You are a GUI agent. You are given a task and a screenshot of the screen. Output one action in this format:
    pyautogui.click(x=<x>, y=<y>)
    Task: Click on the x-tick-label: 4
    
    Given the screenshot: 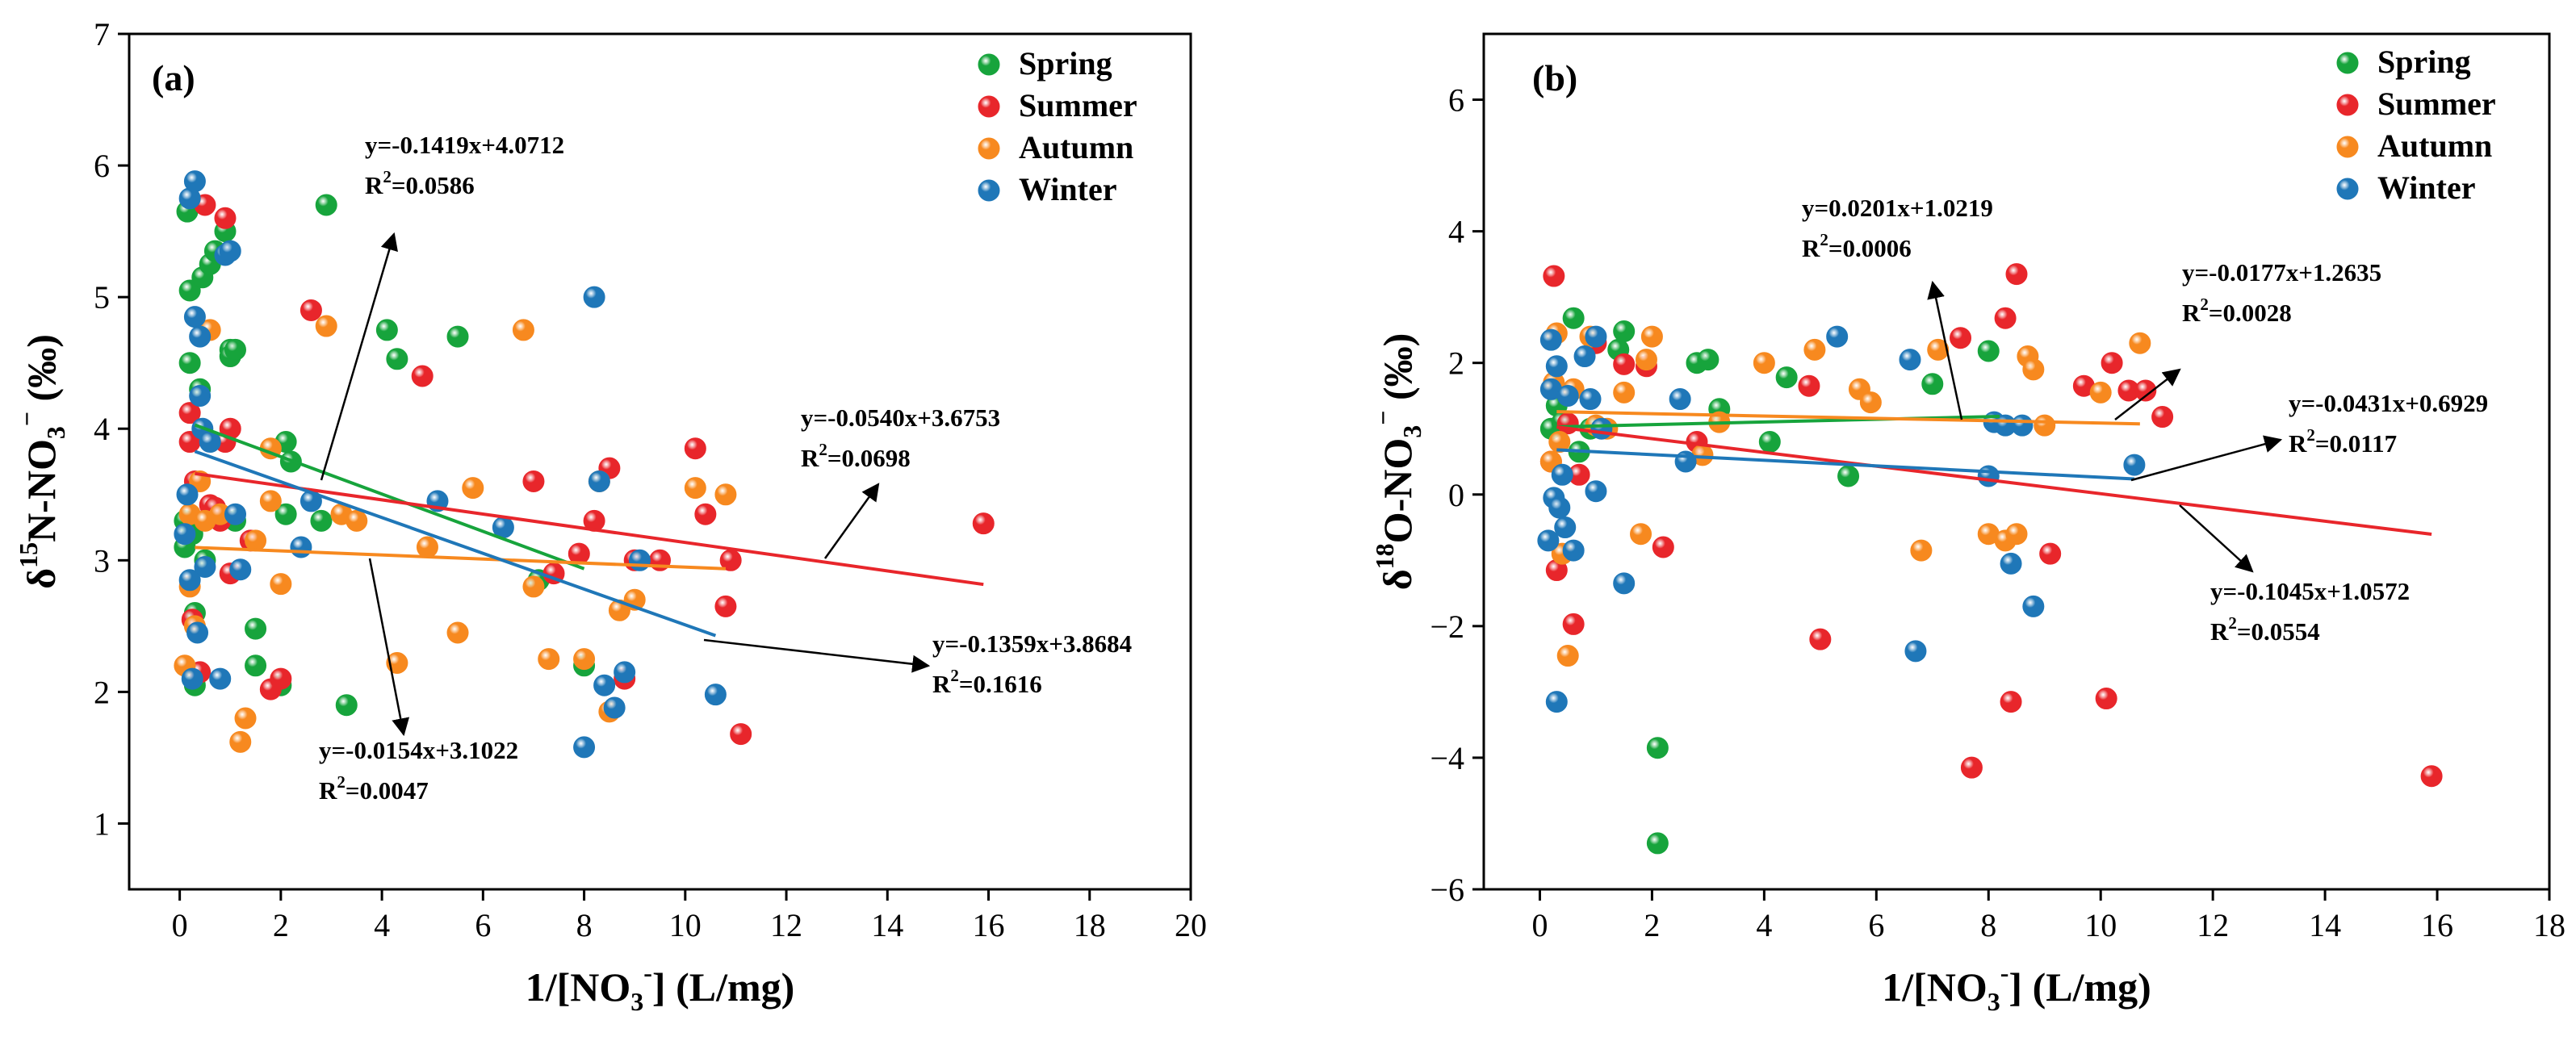 What is the action you would take?
    pyautogui.click(x=382, y=925)
    